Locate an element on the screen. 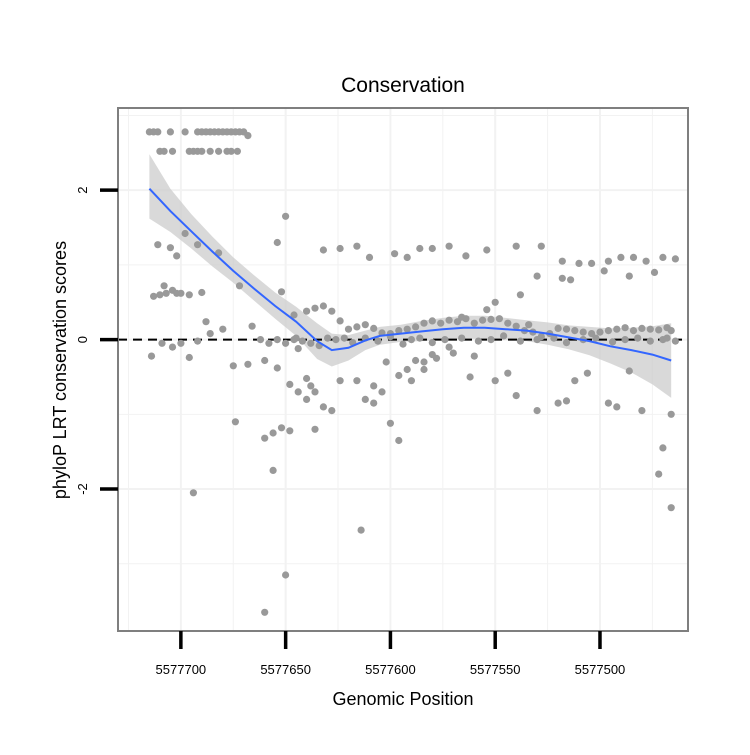  y-tick-label: -2 is located at coordinates (82, 489).